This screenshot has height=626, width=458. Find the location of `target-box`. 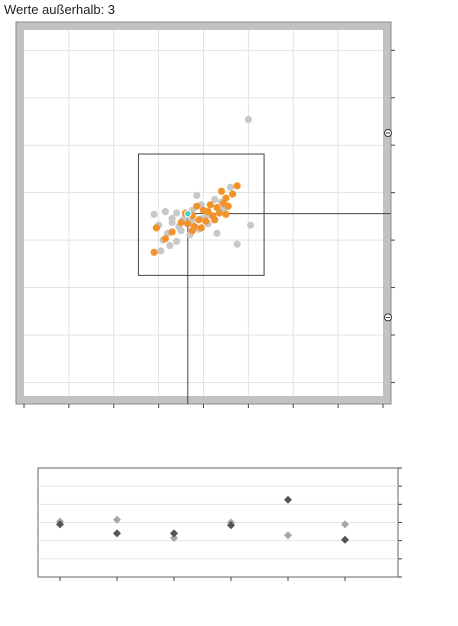

target-box is located at coordinates (201, 214).